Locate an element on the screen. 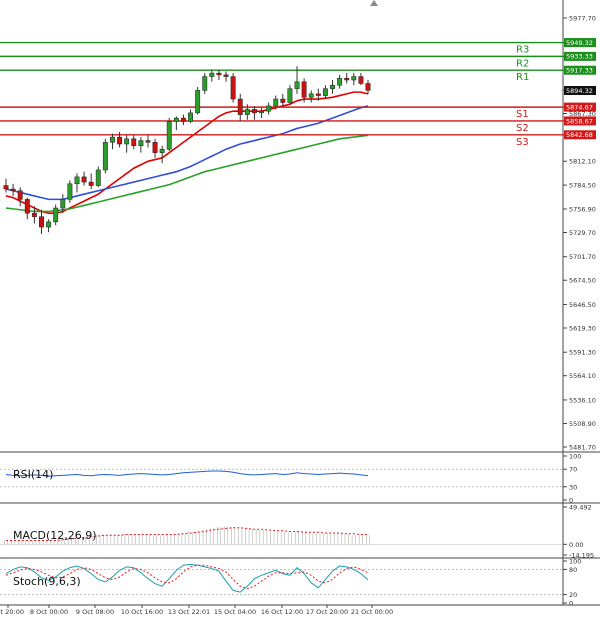  indicator-tick-label: 100 is located at coordinates (575, 457).